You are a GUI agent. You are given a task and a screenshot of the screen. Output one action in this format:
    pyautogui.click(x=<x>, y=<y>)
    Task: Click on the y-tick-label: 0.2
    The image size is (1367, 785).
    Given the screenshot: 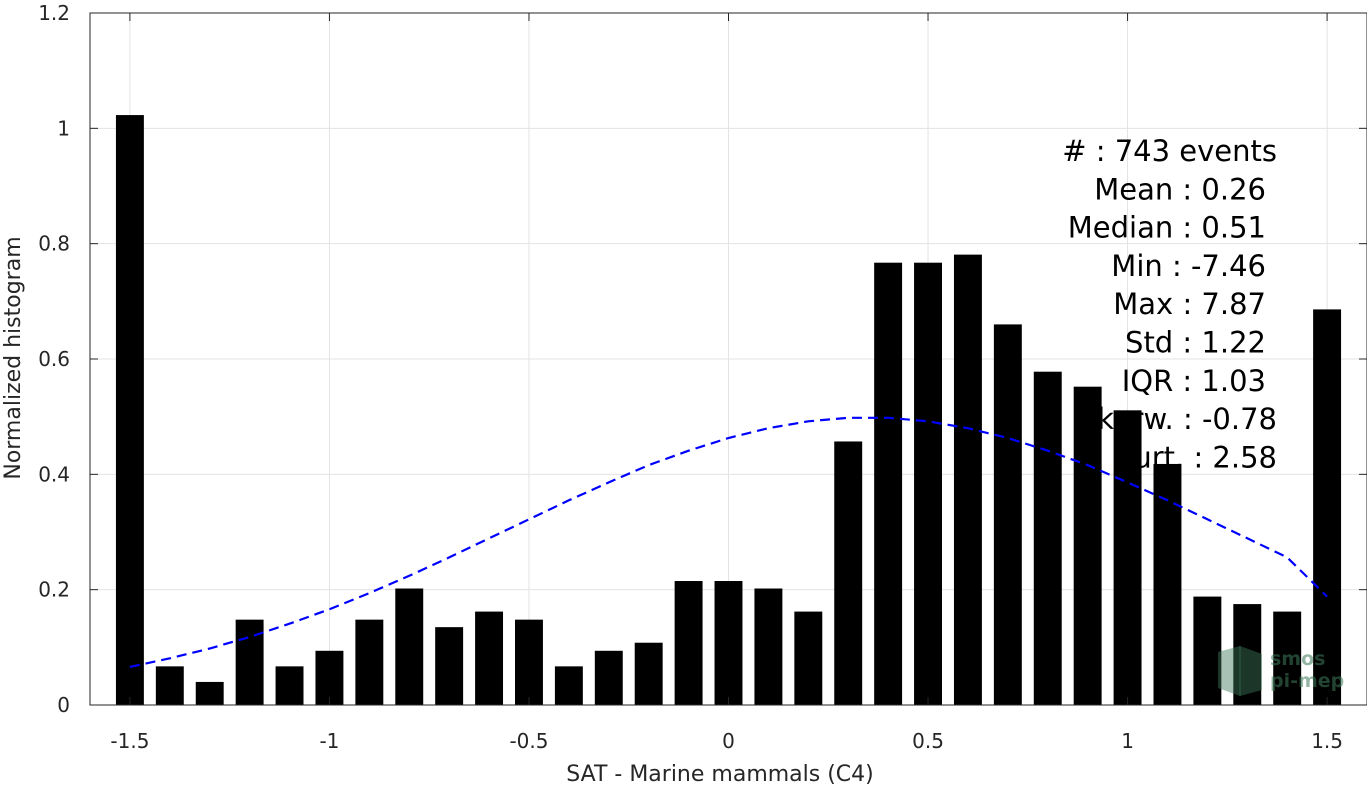 What is the action you would take?
    pyautogui.click(x=54, y=590)
    